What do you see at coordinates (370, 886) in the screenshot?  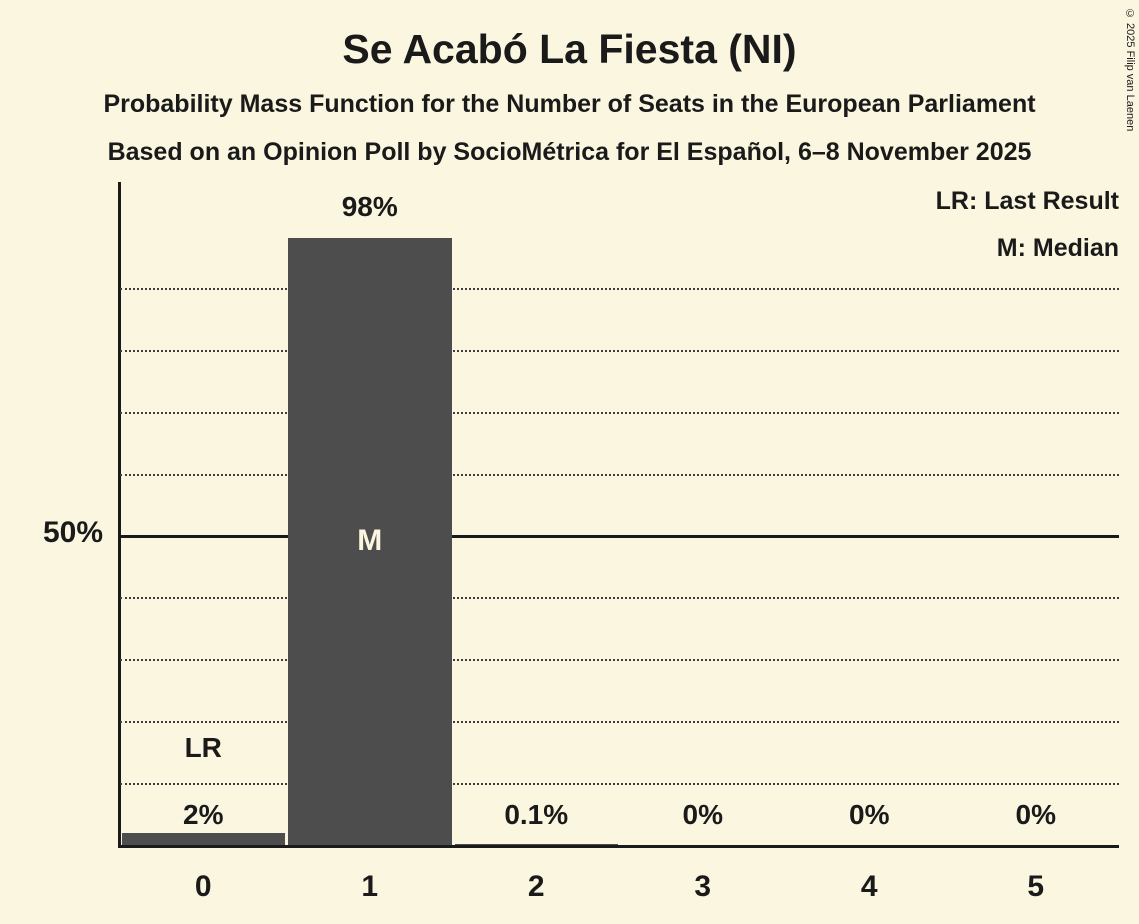 I see `x-axis-label-seats-1: 1` at bounding box center [370, 886].